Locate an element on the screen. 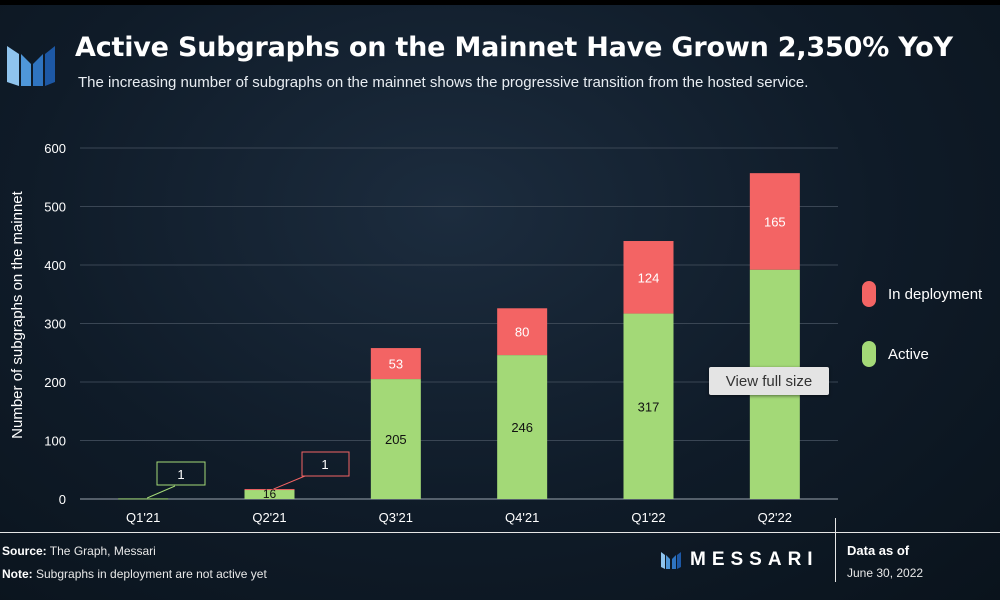 The image size is (1000, 600). y-tick-label: 400 is located at coordinates (55, 265).